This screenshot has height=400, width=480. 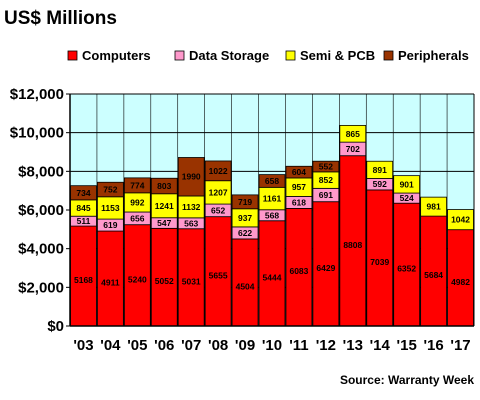 What do you see at coordinates (60, 18) in the screenshot?
I see `chart-title: US$ Millions` at bounding box center [60, 18].